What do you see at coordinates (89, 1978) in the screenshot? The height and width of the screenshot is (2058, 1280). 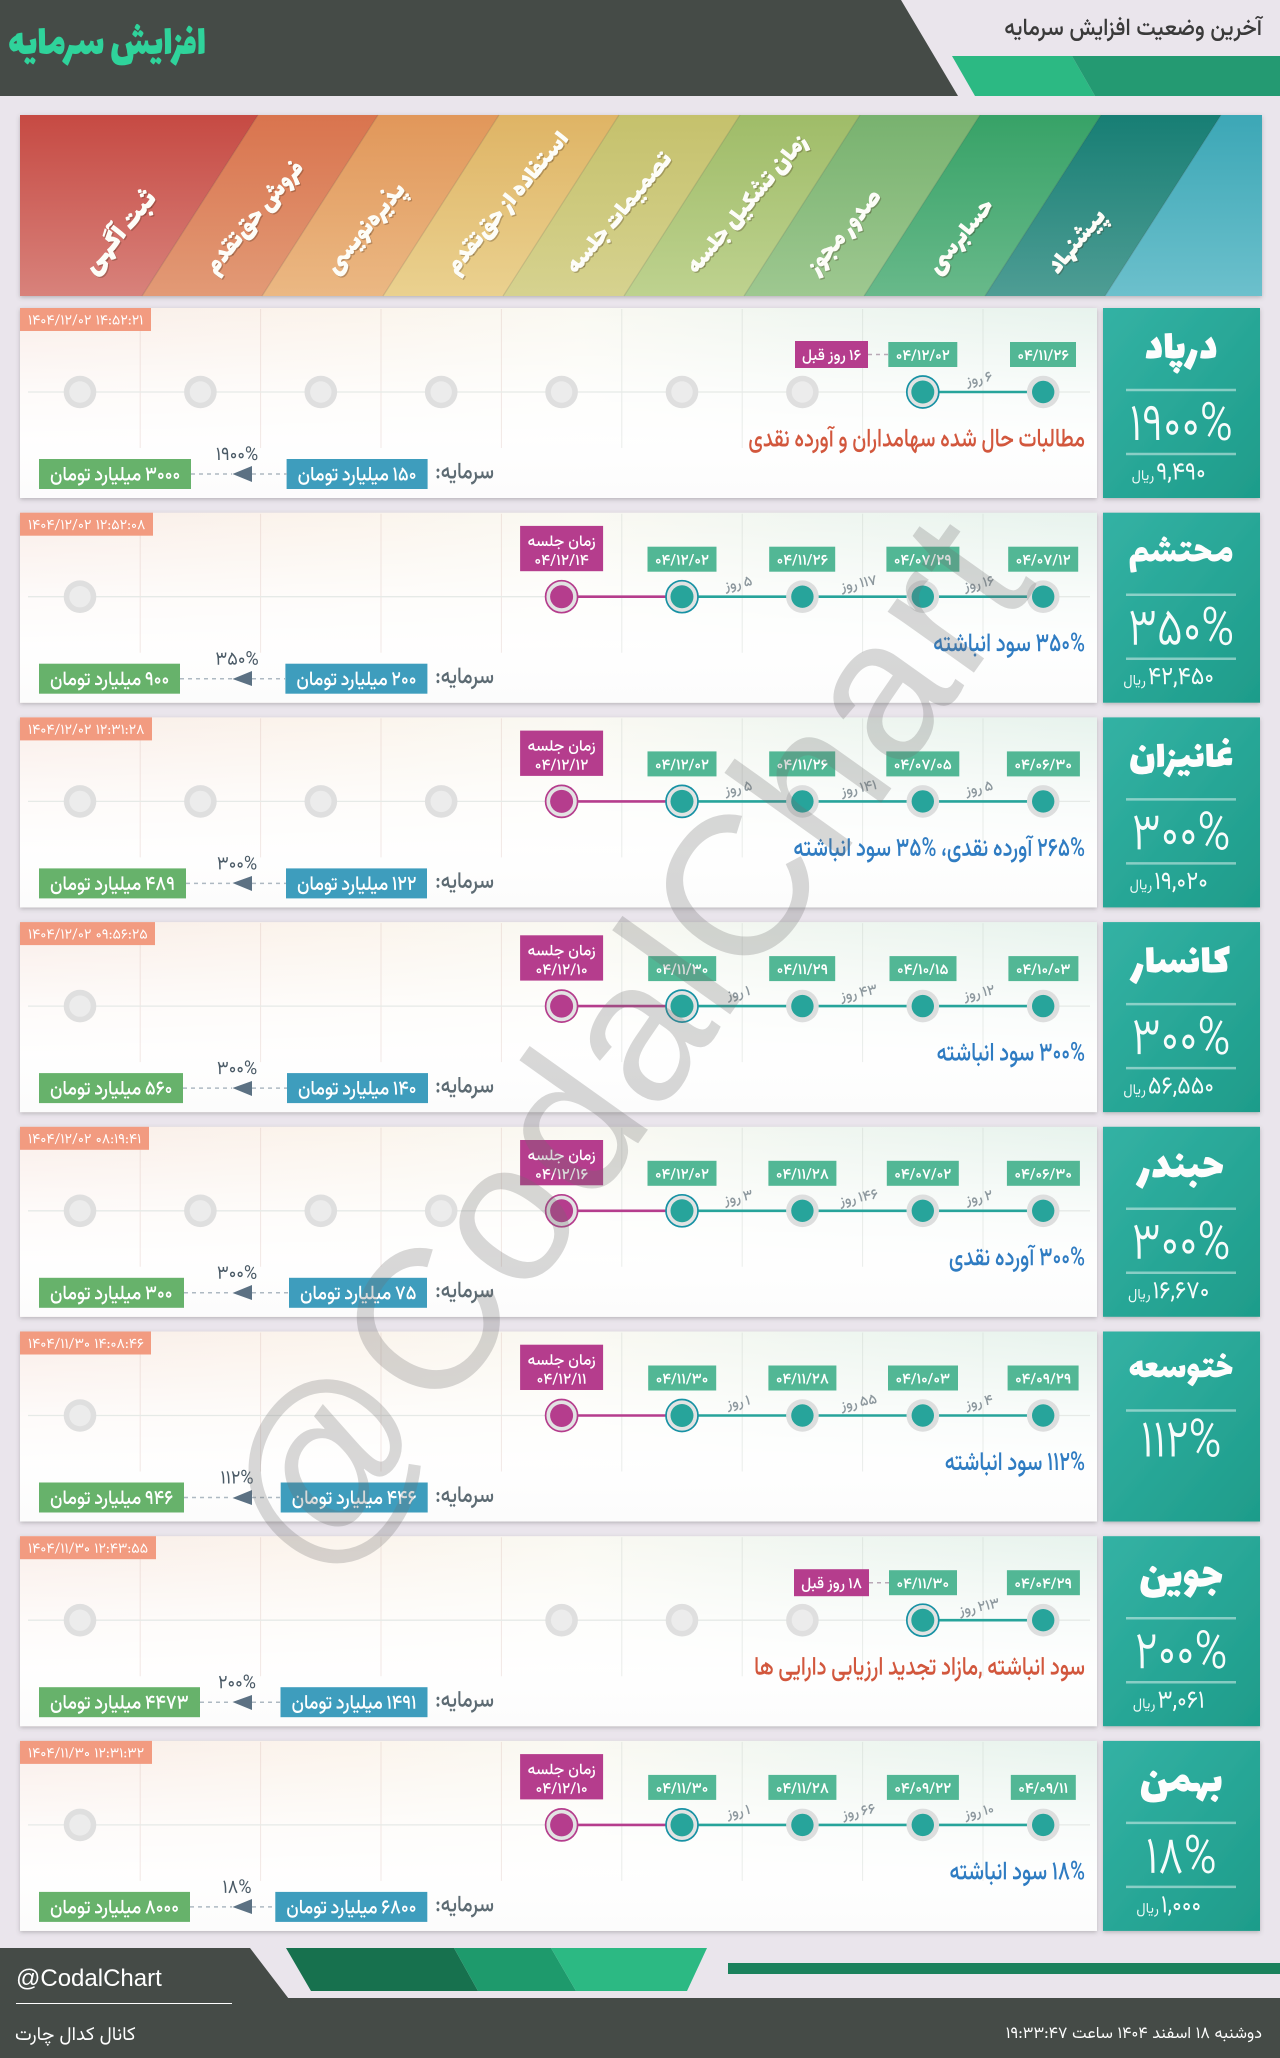 I see `svg-text: @CodalChart` at bounding box center [89, 1978].